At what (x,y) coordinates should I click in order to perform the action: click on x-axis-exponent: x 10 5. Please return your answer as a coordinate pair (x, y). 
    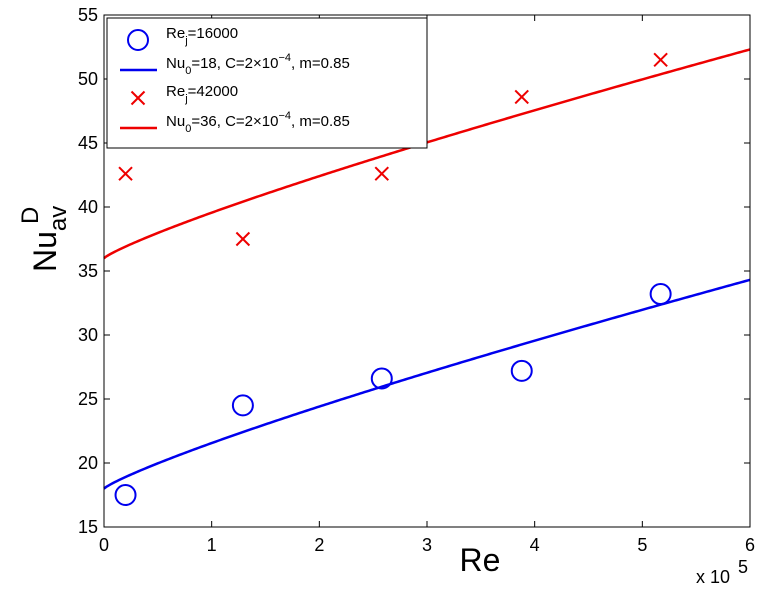
    Looking at the image, I should click on (722, 572).